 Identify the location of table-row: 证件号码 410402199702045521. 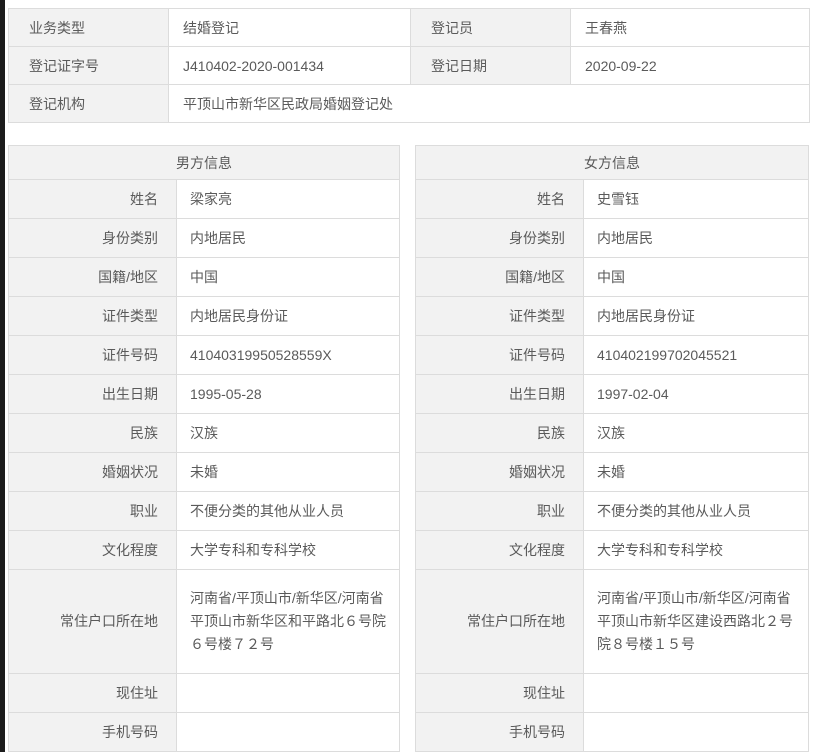
(612, 355).